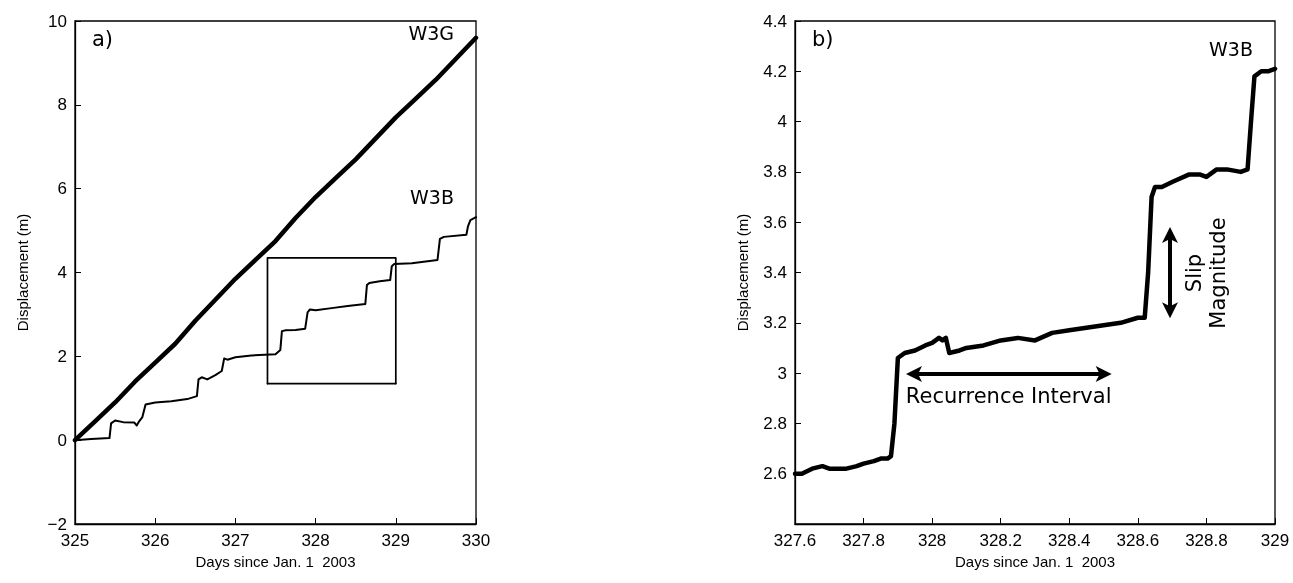  Describe the element at coordinates (75, 540) in the screenshot. I see `x-tick-label: 325` at that location.